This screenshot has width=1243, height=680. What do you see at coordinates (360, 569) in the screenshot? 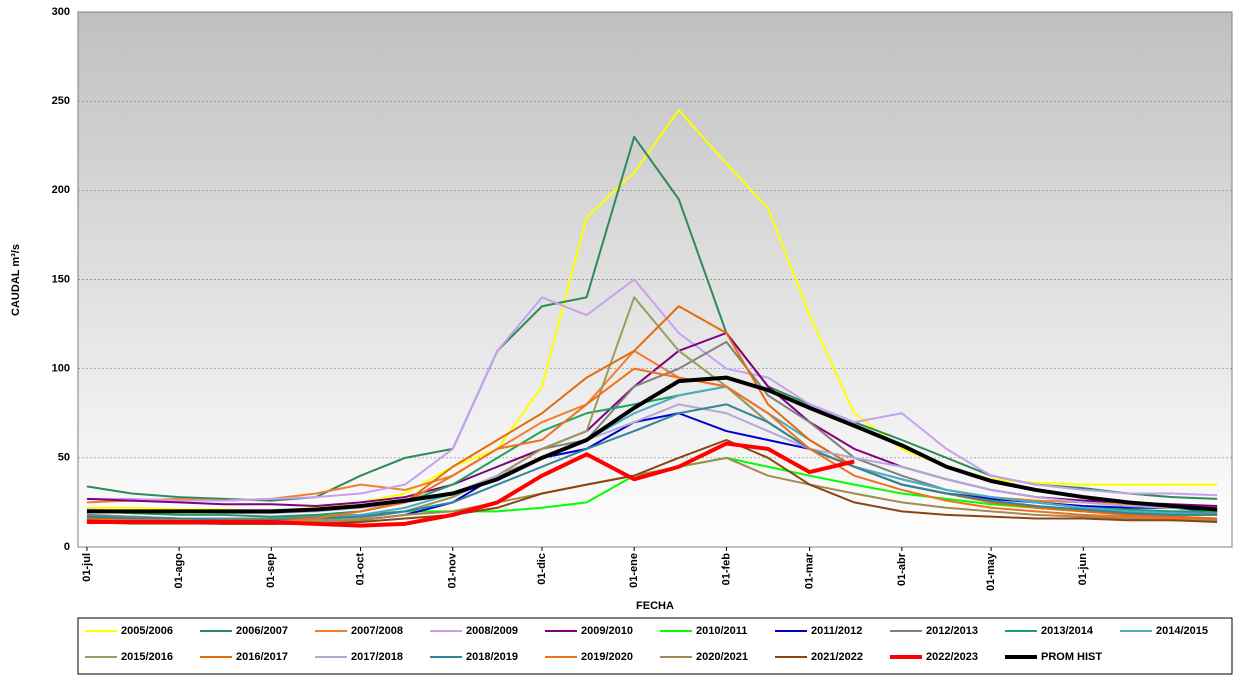
I see `x-tick-label: 01-oct` at bounding box center [360, 569].